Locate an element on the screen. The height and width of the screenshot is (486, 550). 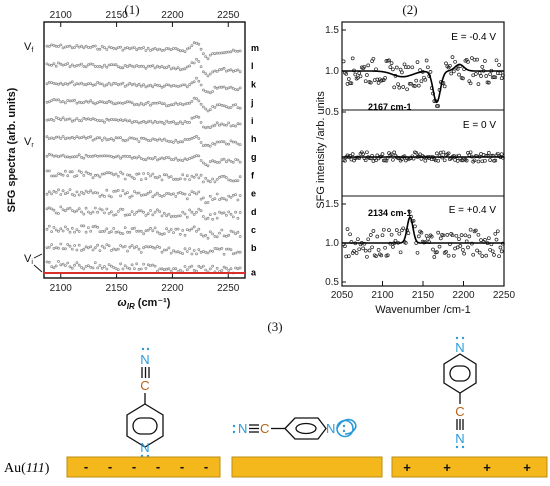
positive-charge: + is located at coordinates (407, 467).